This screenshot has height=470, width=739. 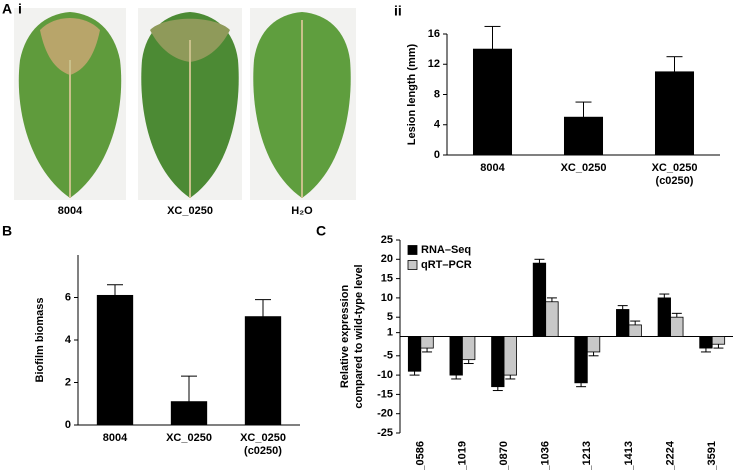 I want to click on y-axis-label: Relative expression, so click(x=345, y=337).